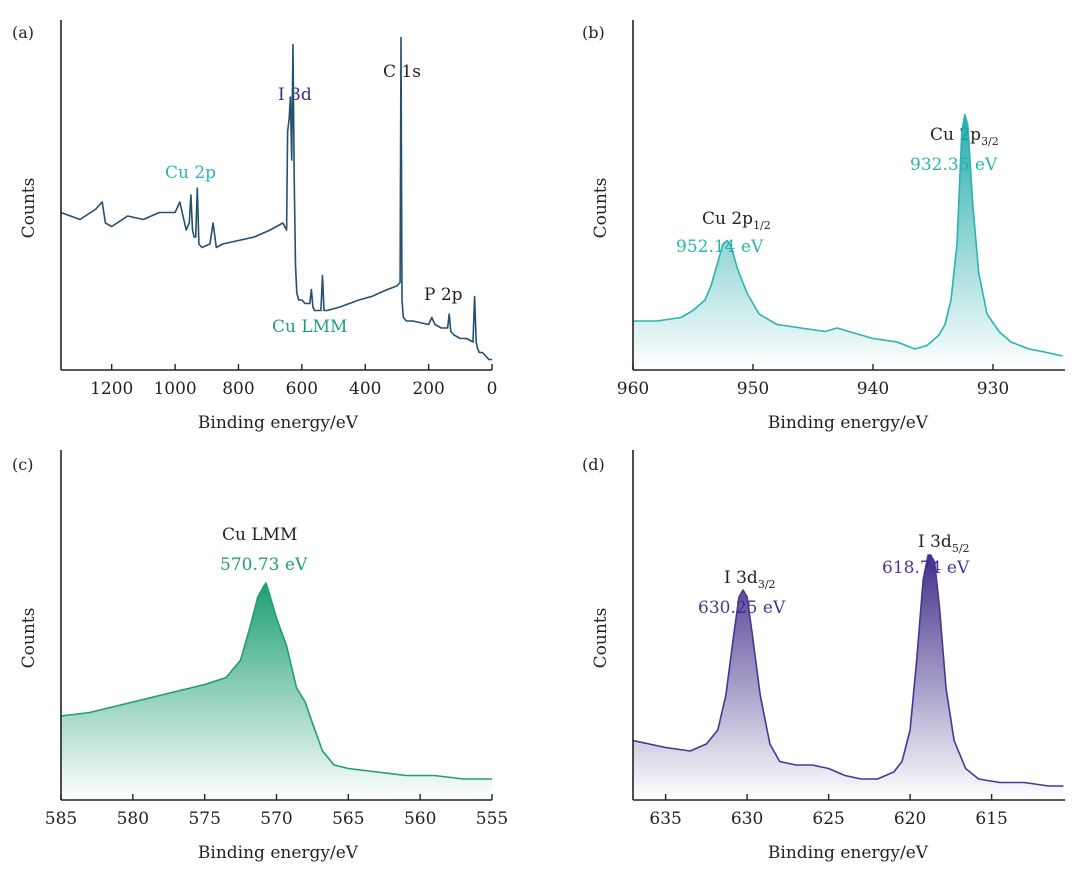  What do you see at coordinates (848, 853) in the screenshot?
I see `xlabel-d: Binding energy/eV` at bounding box center [848, 853].